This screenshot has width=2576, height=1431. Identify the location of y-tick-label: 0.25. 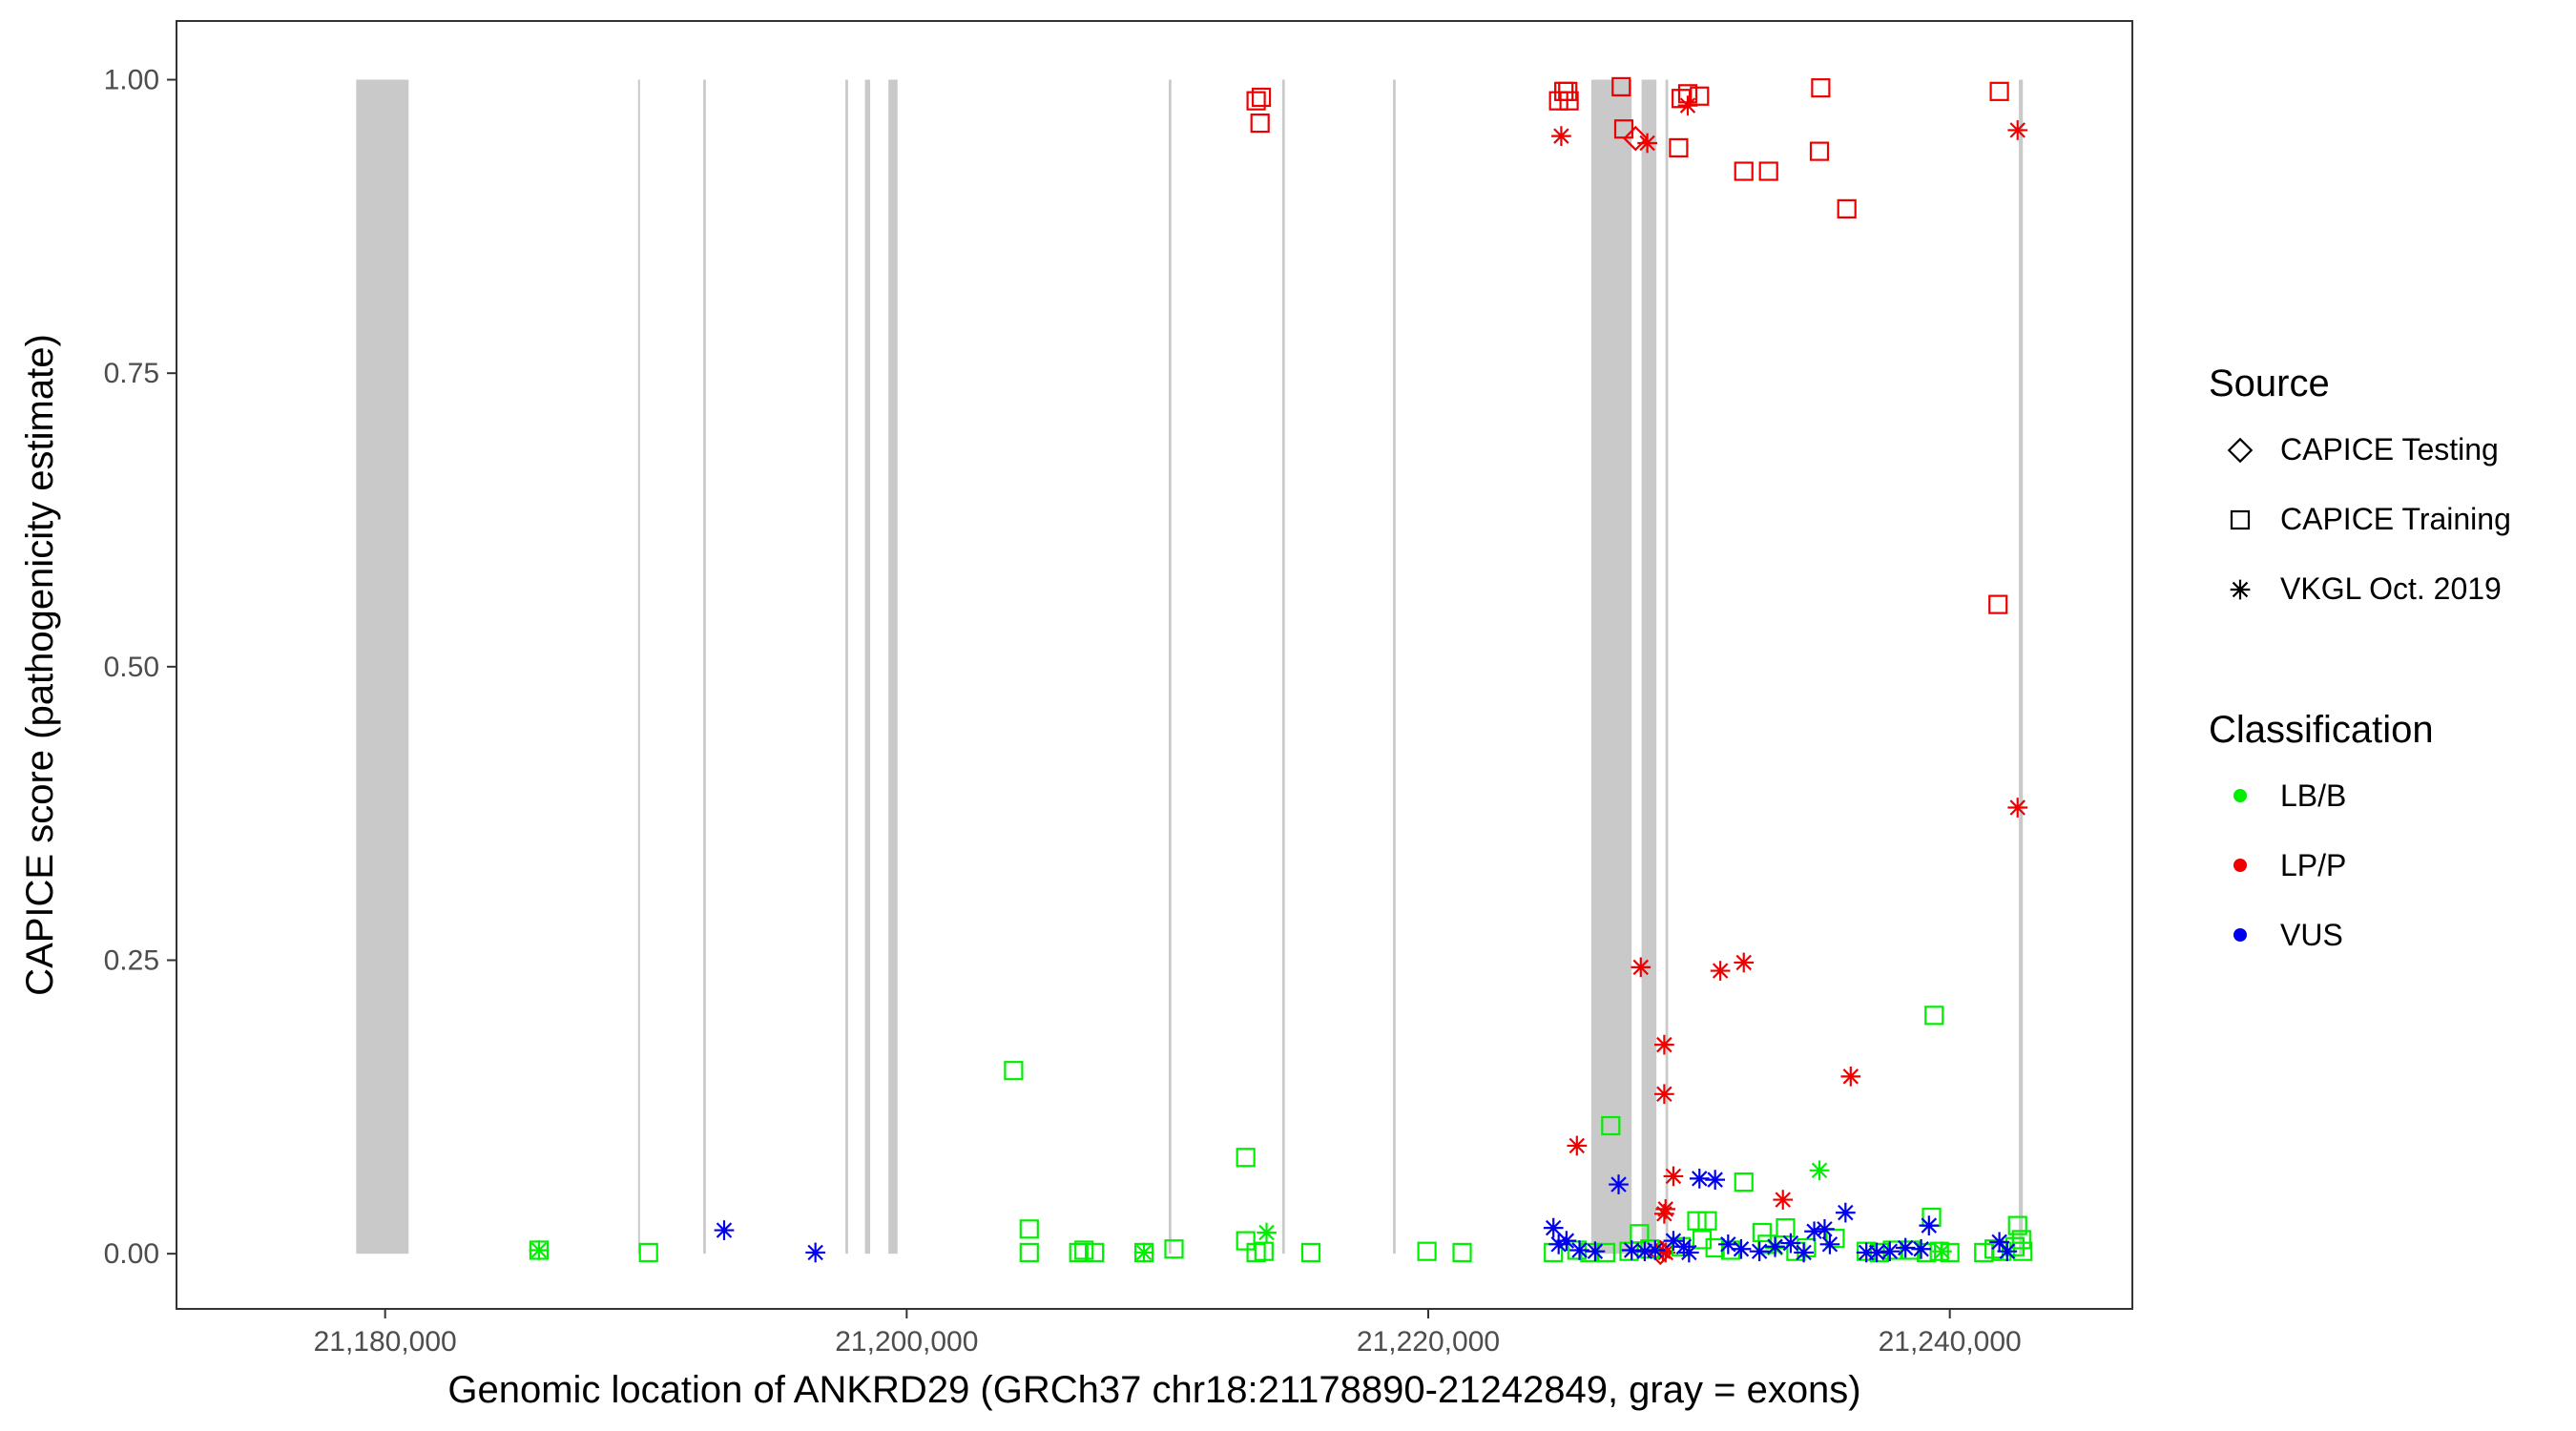
(131, 961).